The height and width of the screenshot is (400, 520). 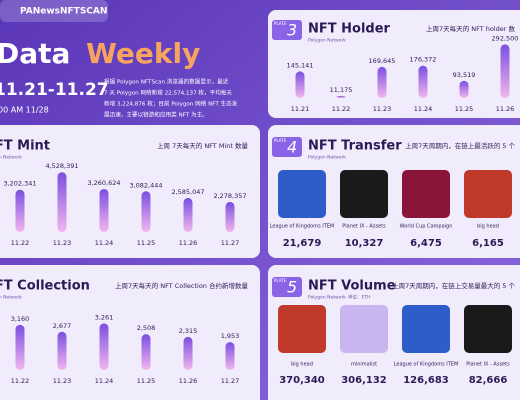 I want to click on value-label: 292,500, so click(x=505, y=38).